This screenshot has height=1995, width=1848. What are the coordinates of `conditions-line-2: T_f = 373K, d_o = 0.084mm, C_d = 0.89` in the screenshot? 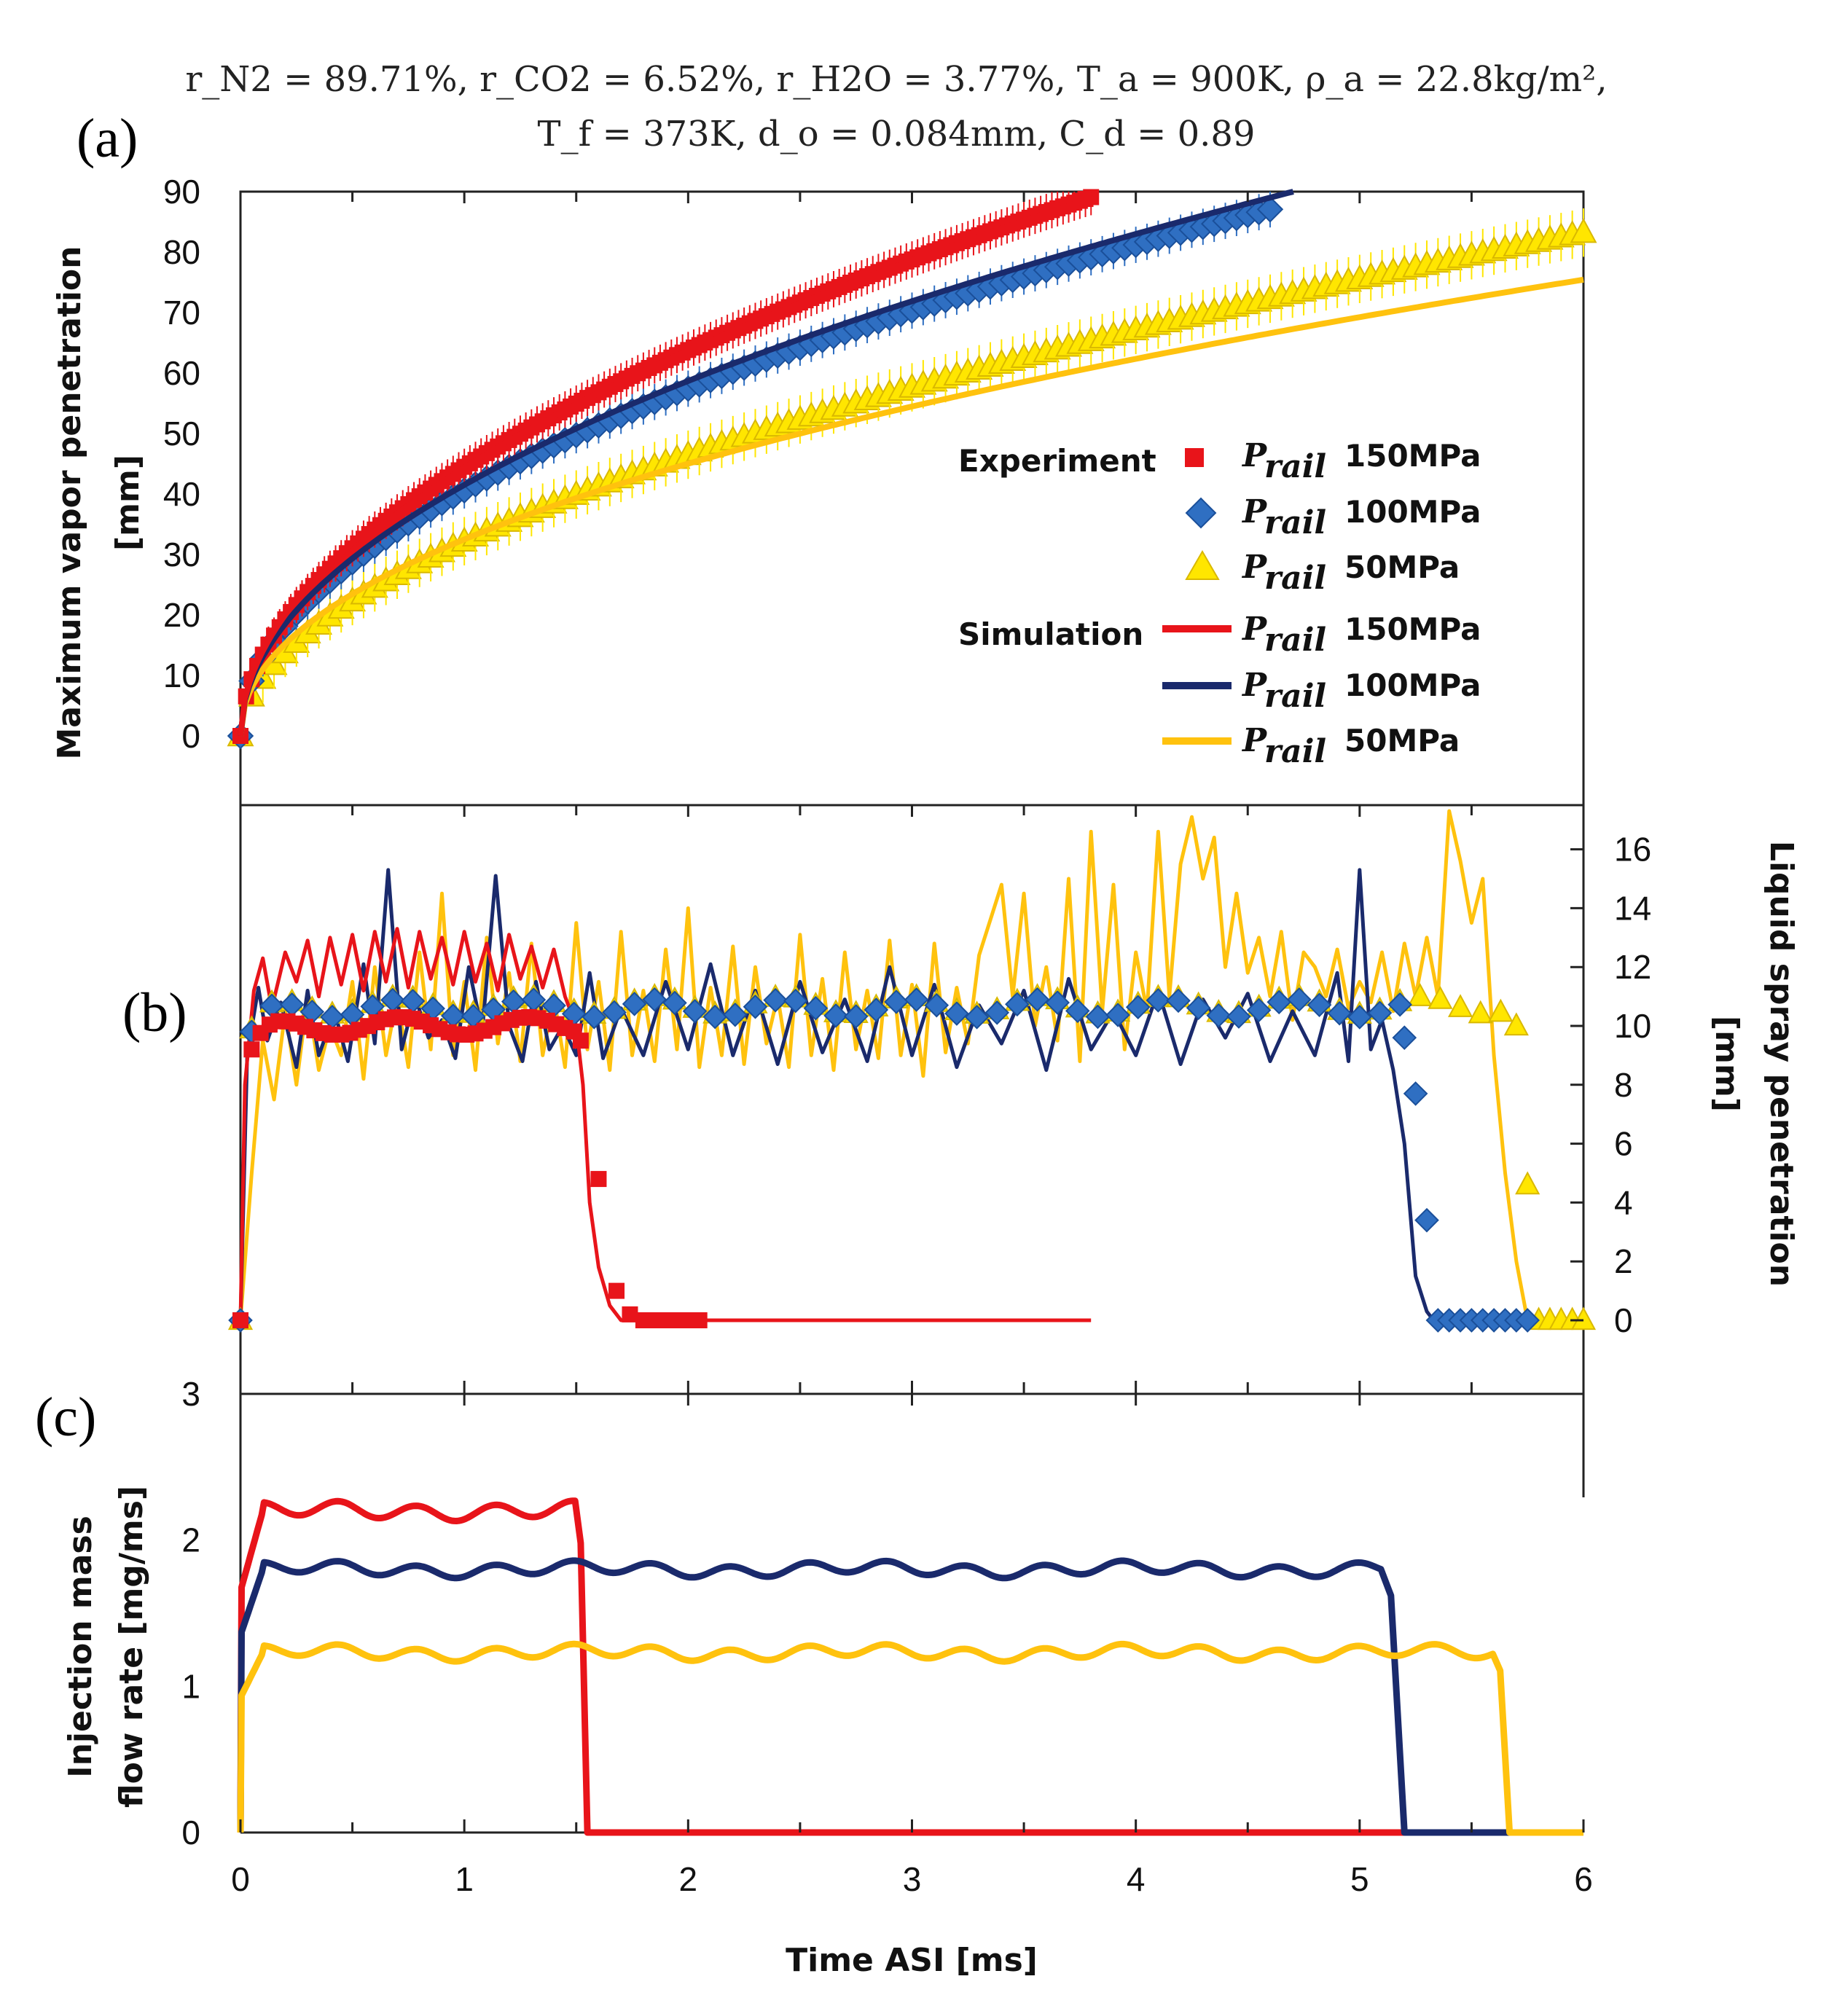 It's located at (897, 134).